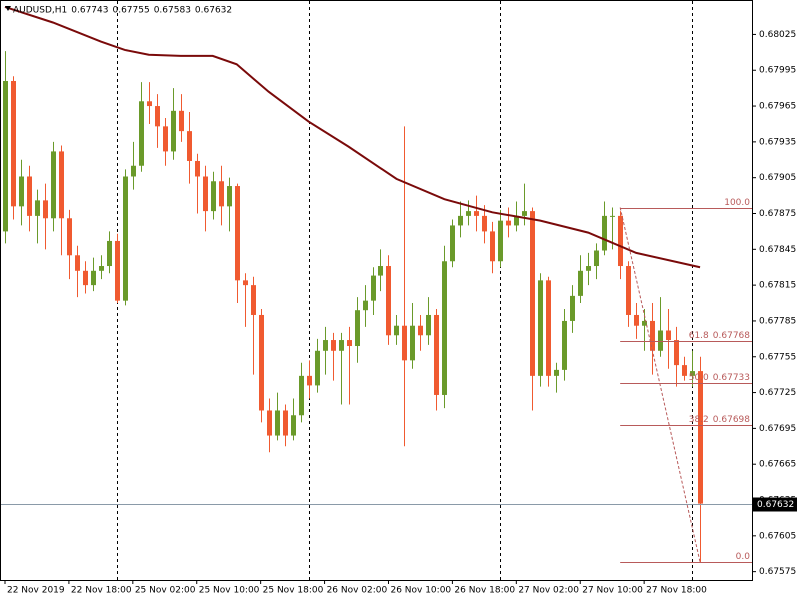 The width and height of the screenshot is (800, 600). I want to click on y-tick-label: 0.67845, so click(777, 250).